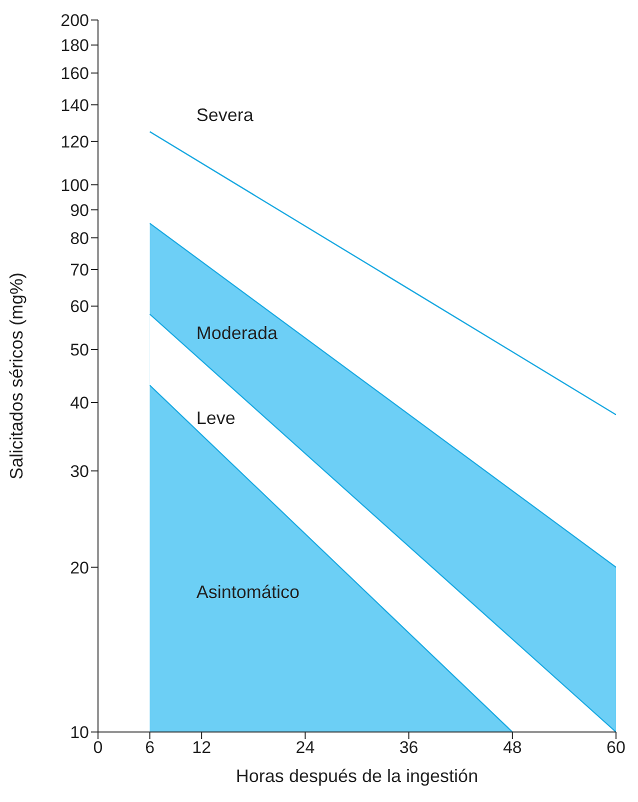 Image resolution: width=638 pixels, height=802 pixels. I want to click on y-tick-label: 120, so click(74, 142).